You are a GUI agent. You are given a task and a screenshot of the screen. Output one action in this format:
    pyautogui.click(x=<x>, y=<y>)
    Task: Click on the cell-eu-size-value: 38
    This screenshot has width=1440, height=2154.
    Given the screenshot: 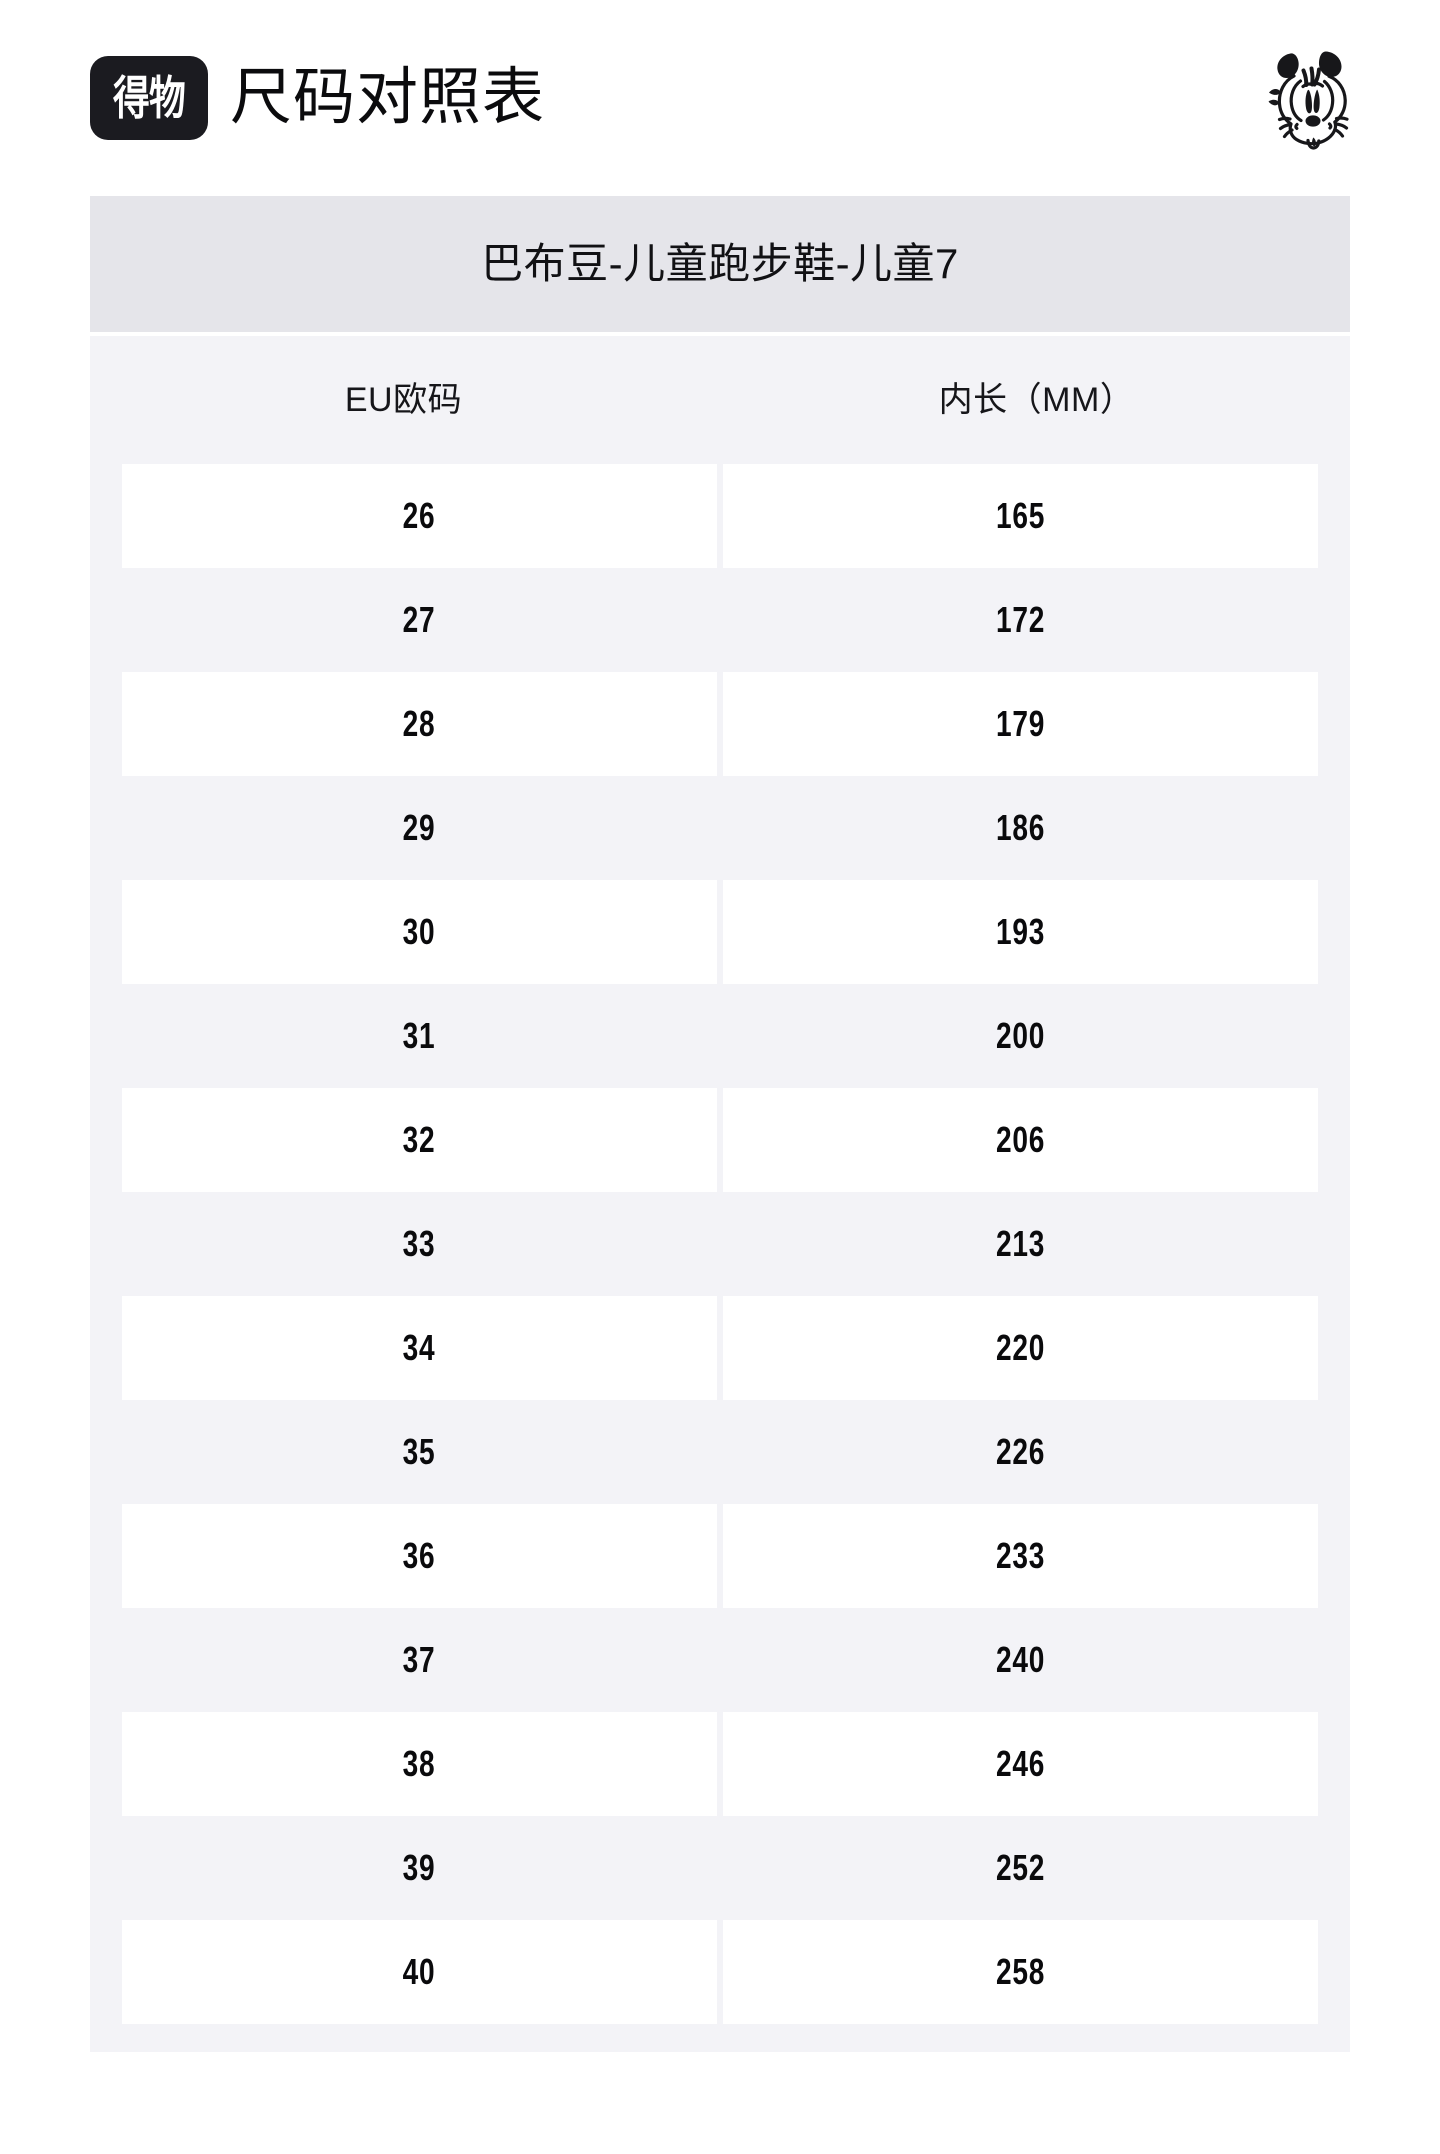 What is the action you would take?
    pyautogui.click(x=419, y=1763)
    